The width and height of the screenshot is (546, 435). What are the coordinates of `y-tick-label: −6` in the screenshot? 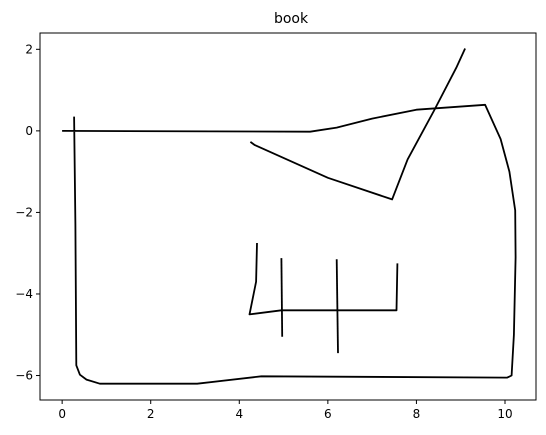 It's located at (24, 376).